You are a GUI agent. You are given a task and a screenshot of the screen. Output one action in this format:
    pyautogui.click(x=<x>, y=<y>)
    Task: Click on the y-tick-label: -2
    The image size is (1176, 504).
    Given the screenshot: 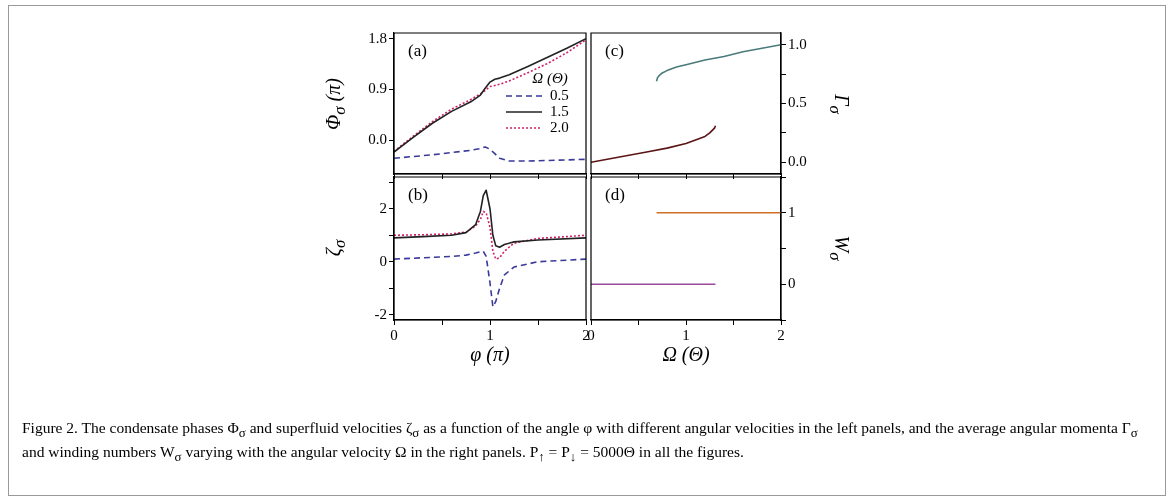 What is the action you would take?
    pyautogui.click(x=380, y=313)
    